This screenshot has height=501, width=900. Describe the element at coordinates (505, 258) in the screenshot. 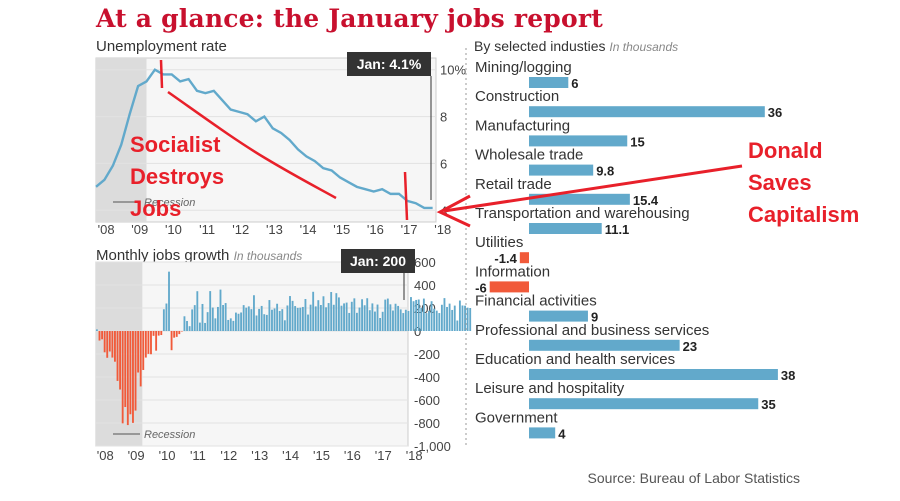

I see `industry-value-label: -1.4` at that location.